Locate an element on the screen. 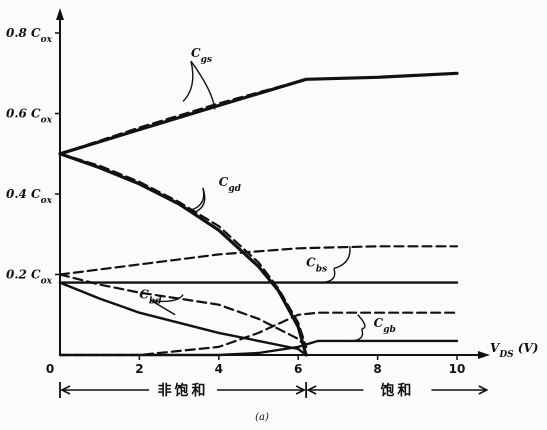  region-label: 非饱和 is located at coordinates (183, 390).